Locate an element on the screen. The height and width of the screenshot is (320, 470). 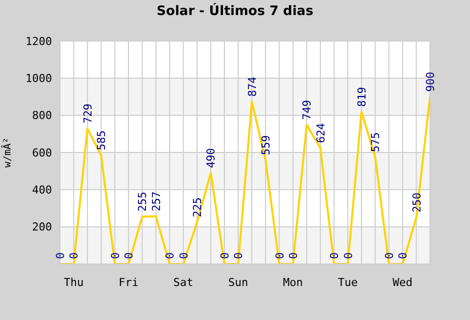
data-label: 819 is located at coordinates (361, 96).